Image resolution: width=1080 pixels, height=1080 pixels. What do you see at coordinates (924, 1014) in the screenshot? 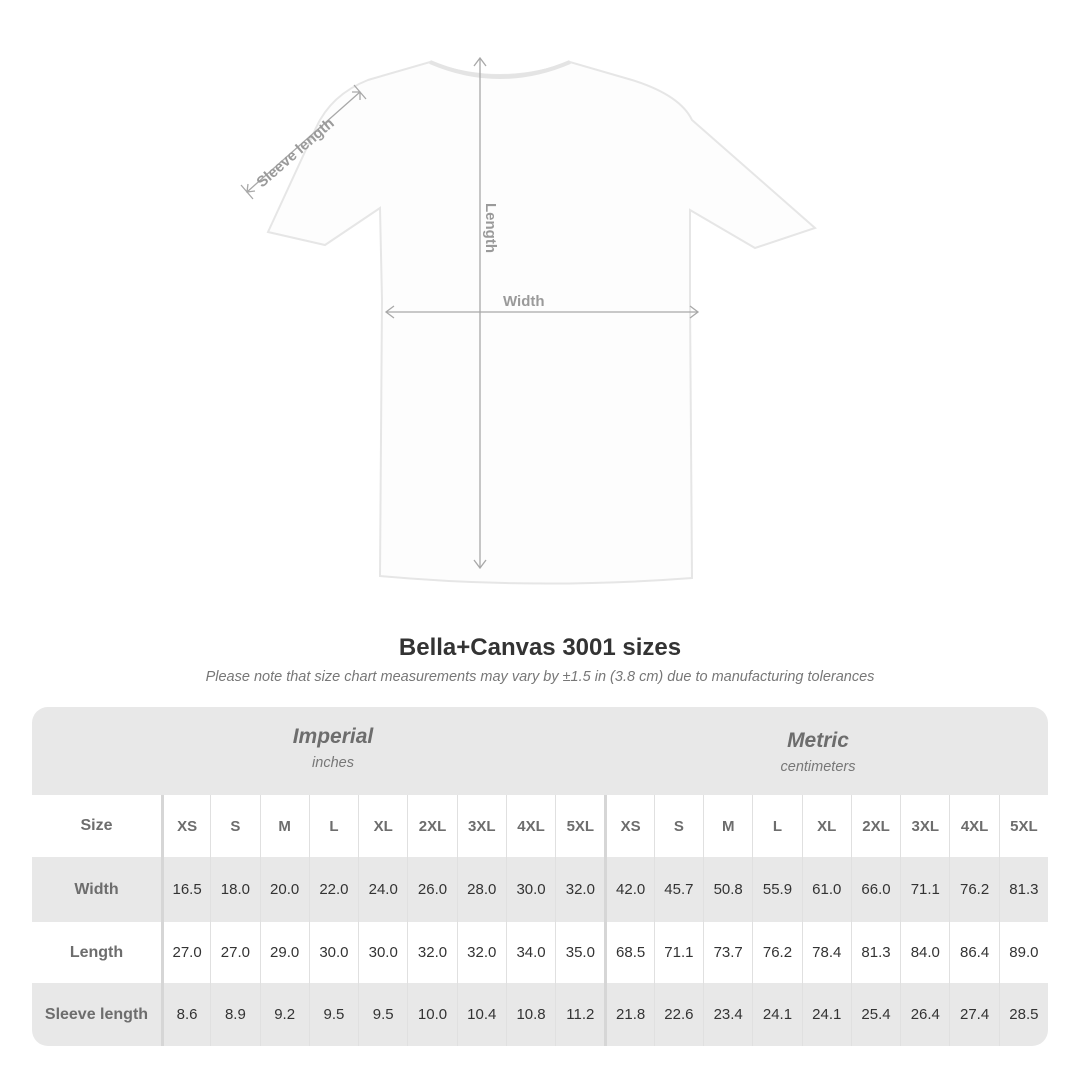
I see `value-cell: 26.4` at bounding box center [924, 1014].